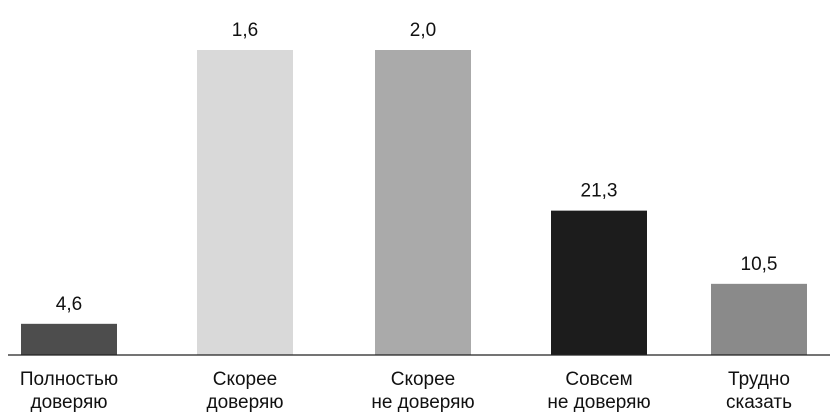 The width and height of the screenshot is (837, 412). What do you see at coordinates (423, 30) in the screenshot?
I see `data-label-3: 2,0` at bounding box center [423, 30].